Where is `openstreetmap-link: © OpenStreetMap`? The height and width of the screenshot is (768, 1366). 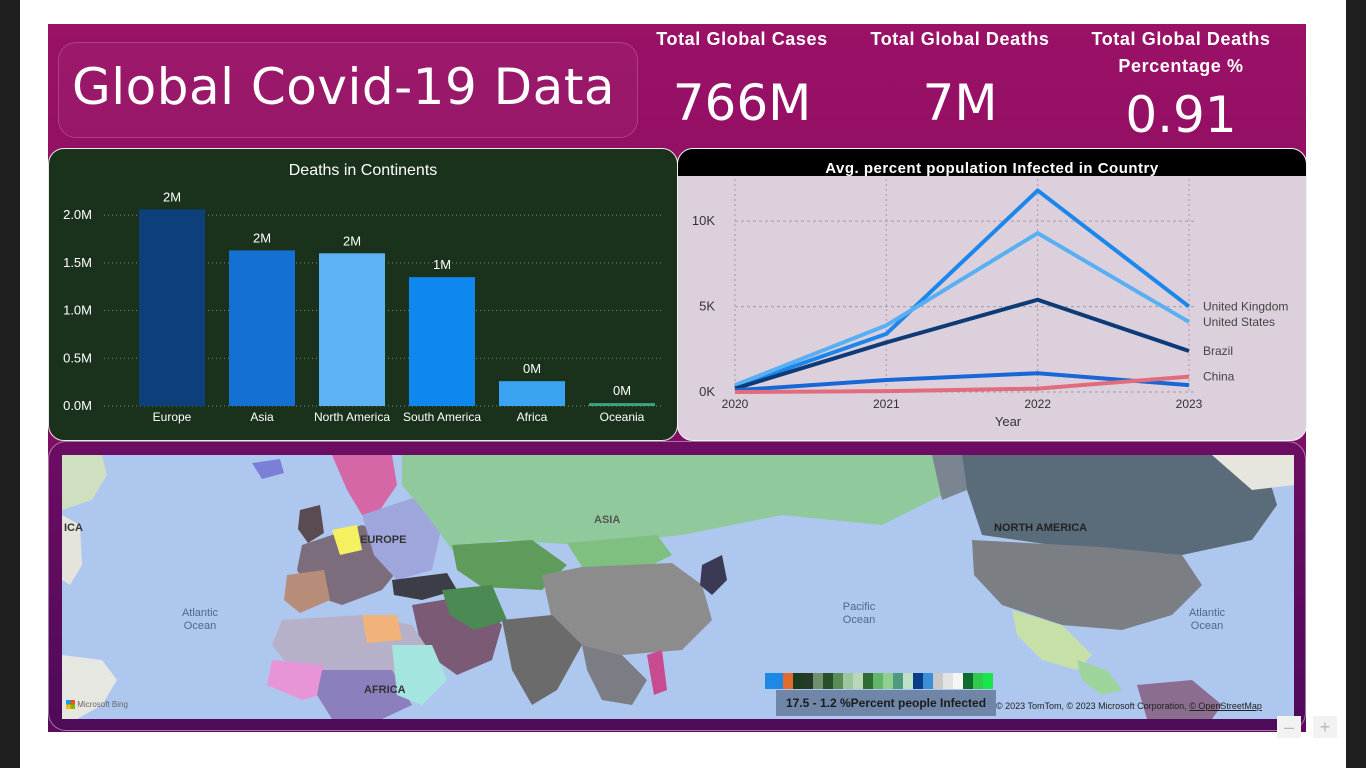
openstreetmap-link: © OpenStreetMap is located at coordinates (1225, 706).